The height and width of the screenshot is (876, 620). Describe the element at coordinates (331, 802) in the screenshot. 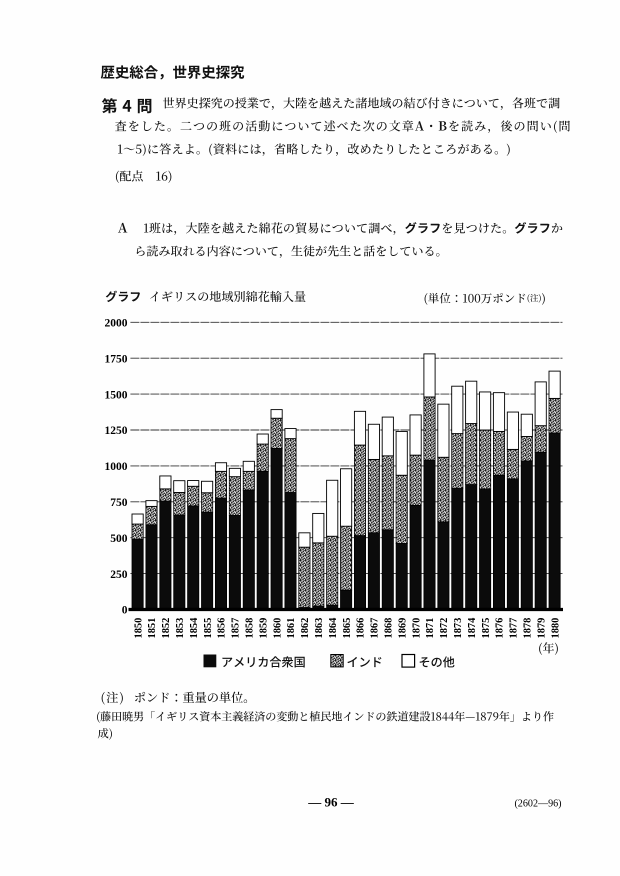

I see `svg-text: — 96 —` at that location.